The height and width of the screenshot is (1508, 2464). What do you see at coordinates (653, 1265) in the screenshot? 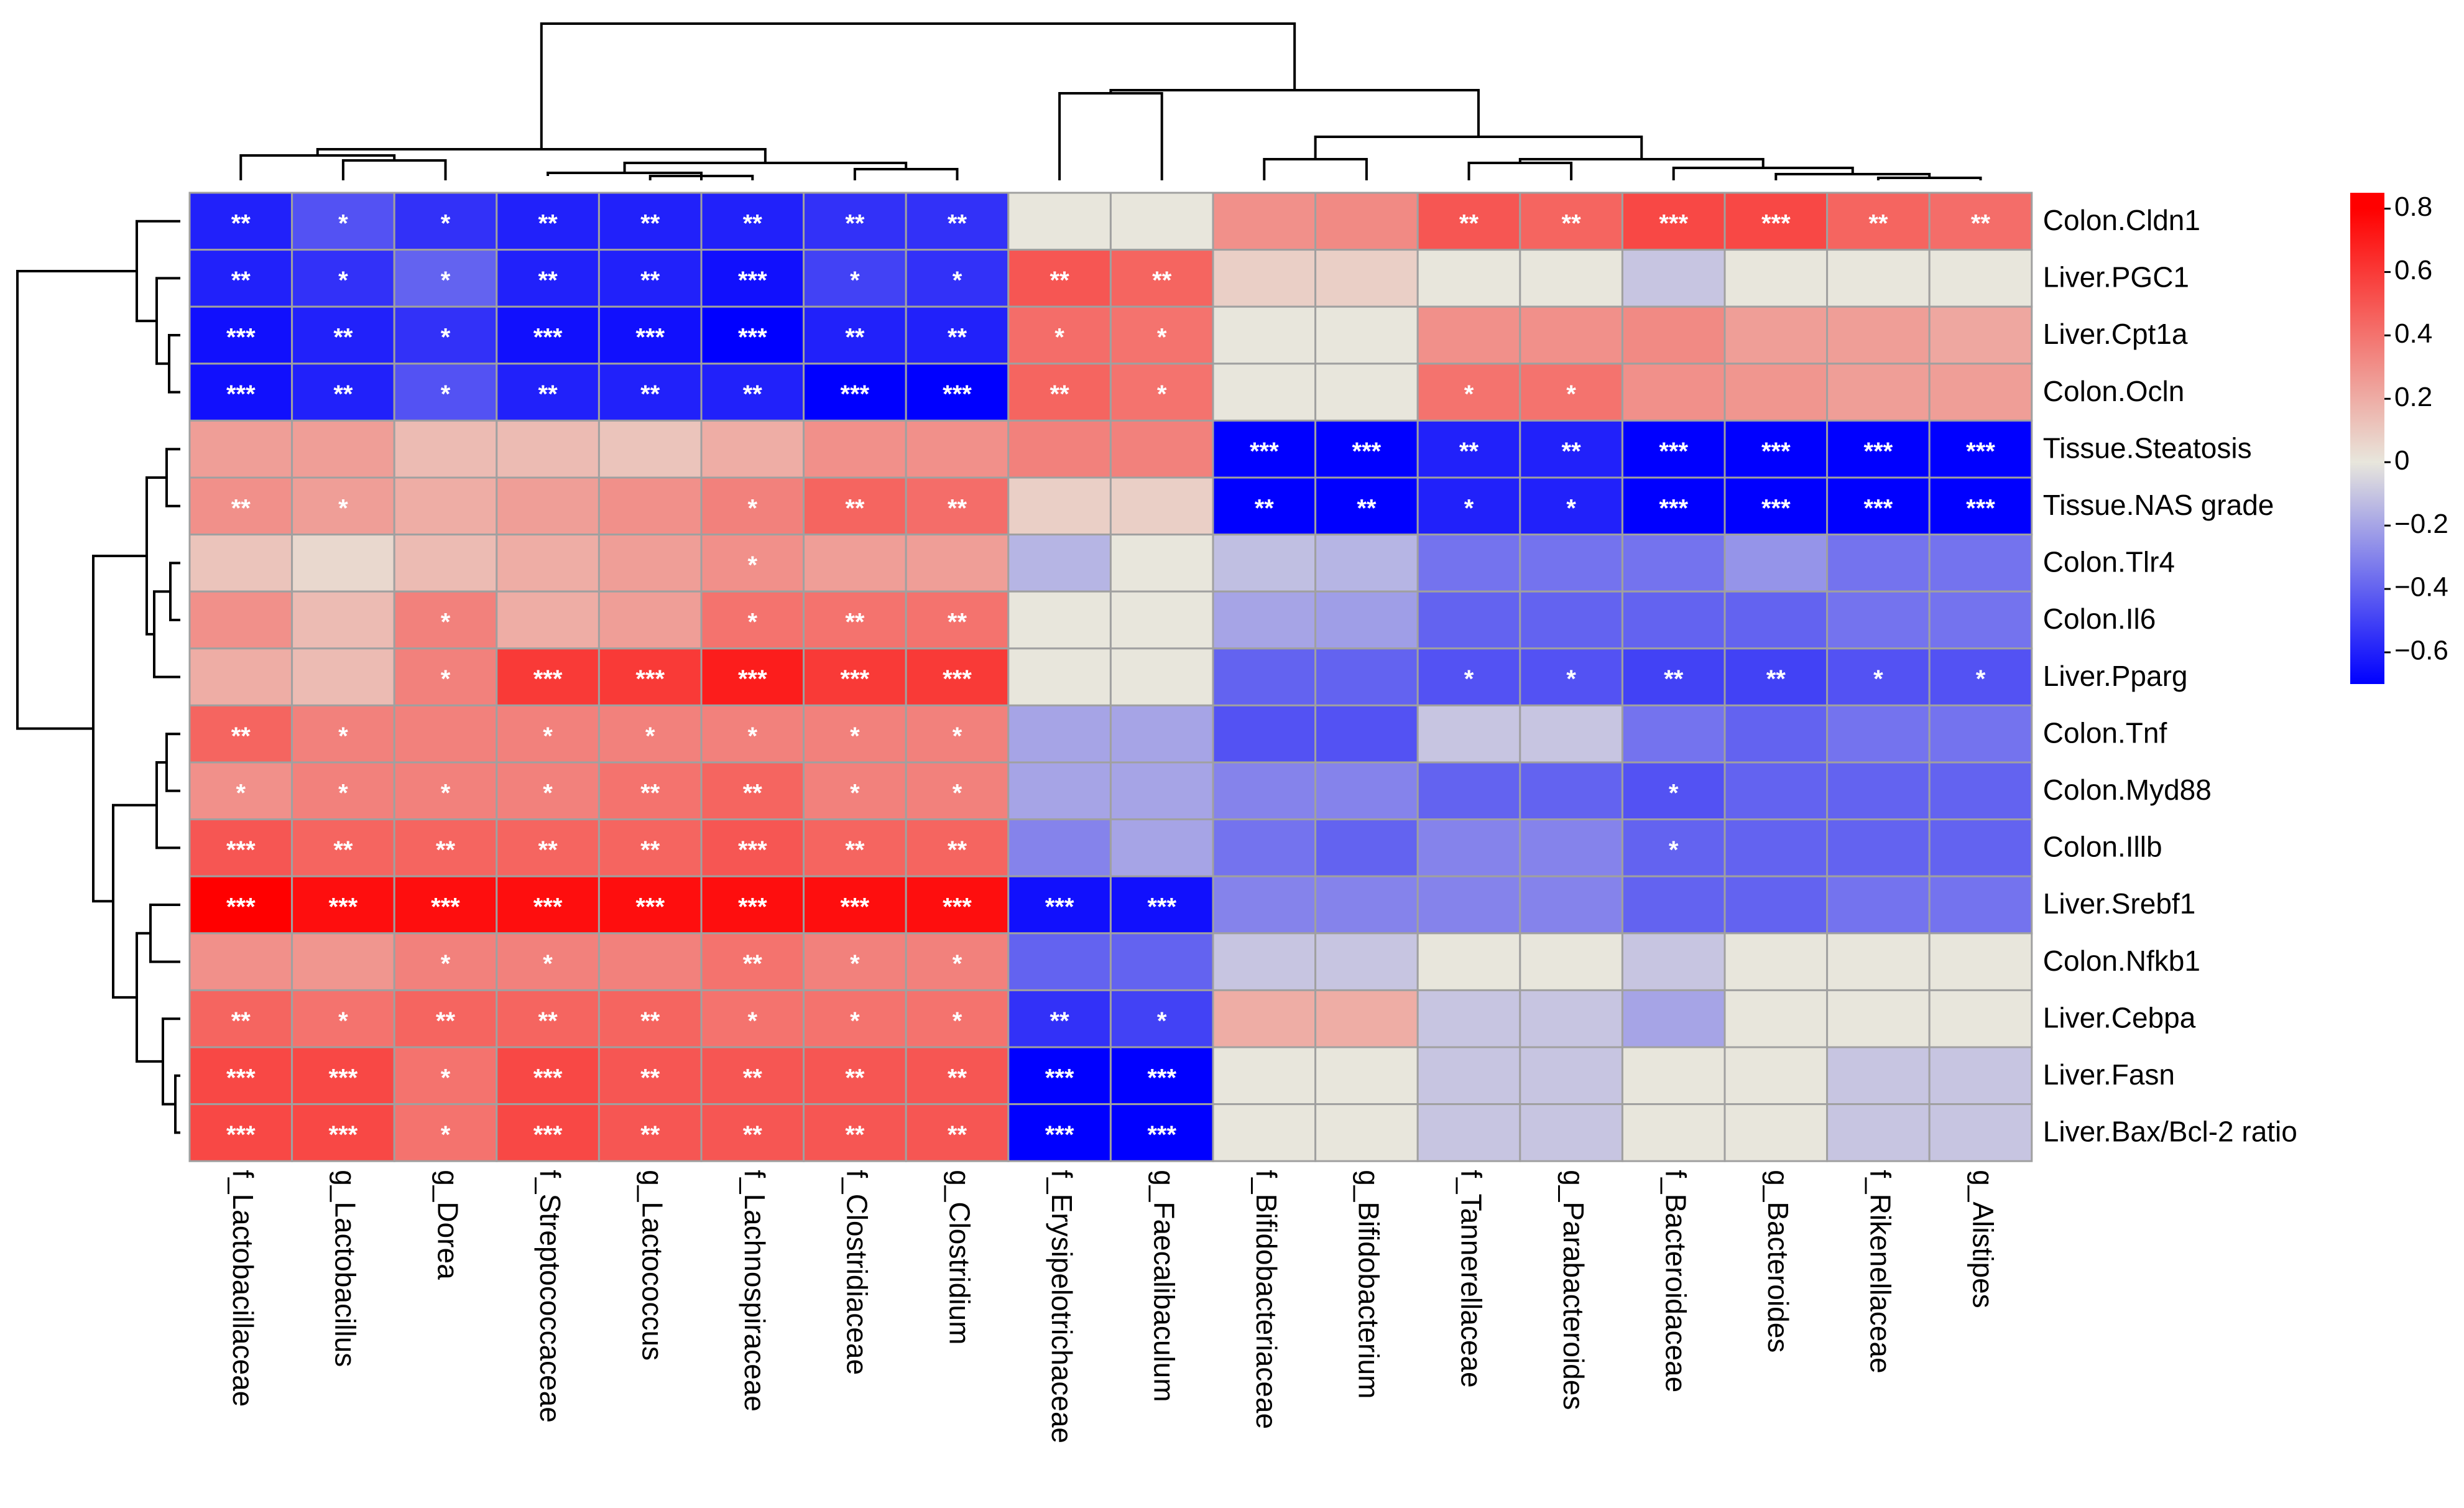
I see `column-label: g_Lactococcus` at bounding box center [653, 1265].